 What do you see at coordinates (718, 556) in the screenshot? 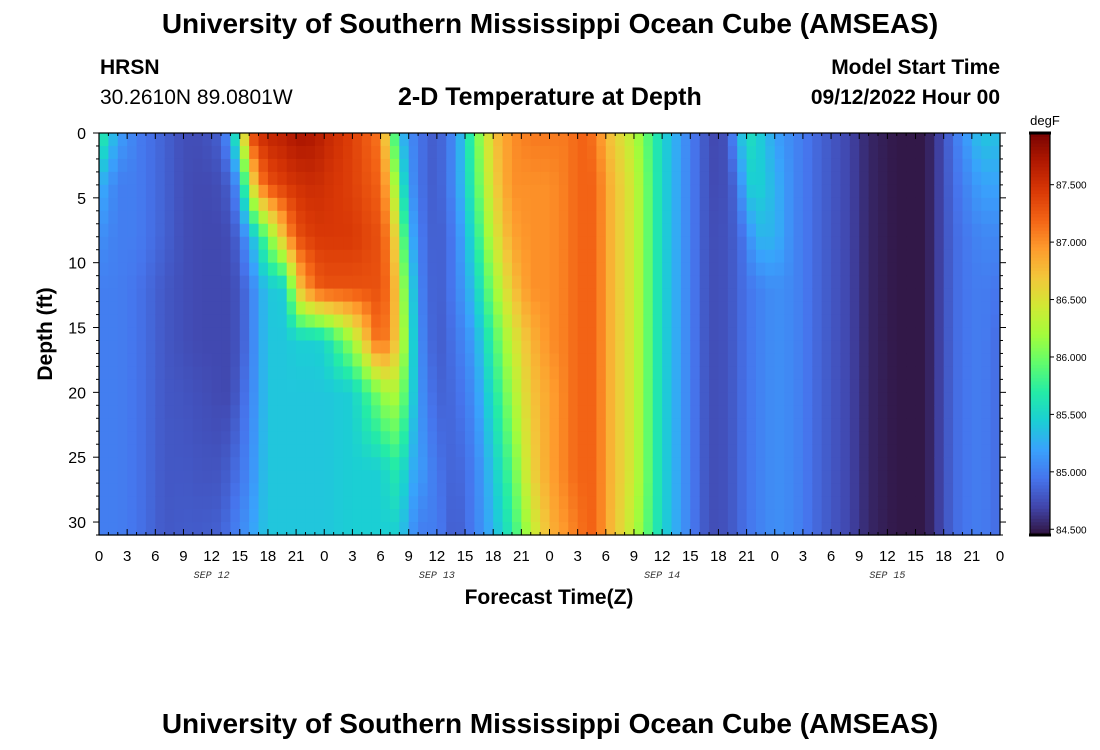
I see `x-tick-label: 18` at bounding box center [718, 556].